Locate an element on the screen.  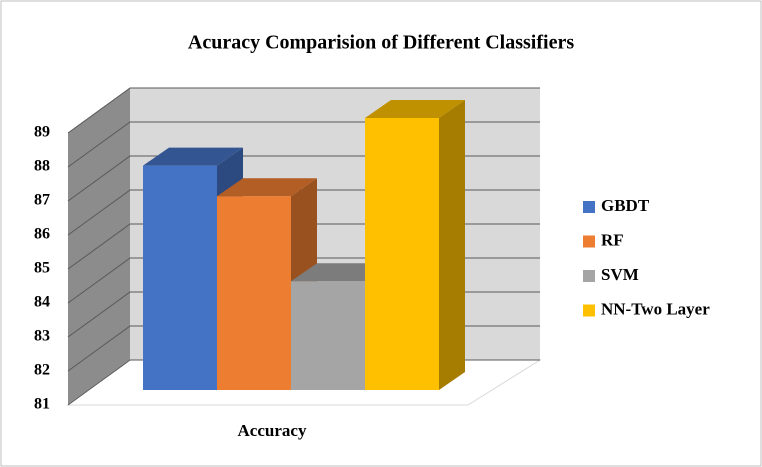
y-tick-label: 81 is located at coordinates (42, 404).